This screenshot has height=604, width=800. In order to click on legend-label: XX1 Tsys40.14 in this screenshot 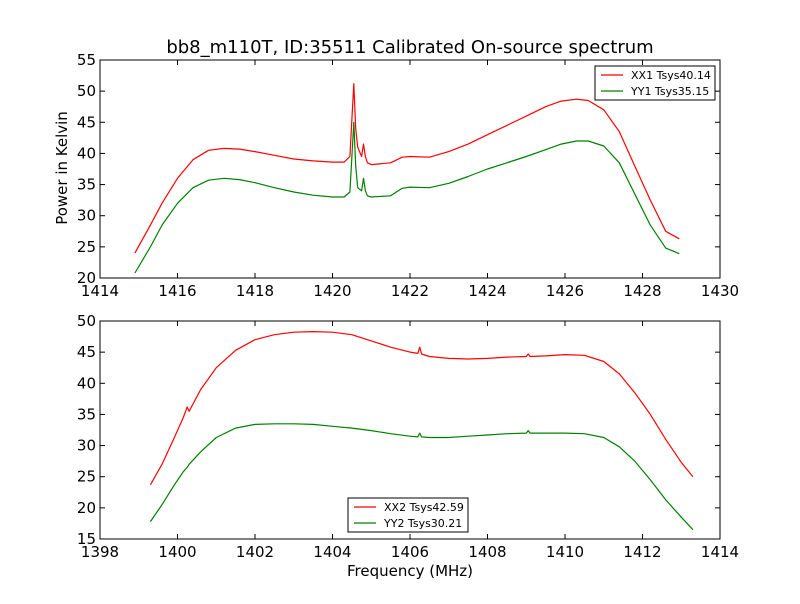, I will do `click(671, 75)`.